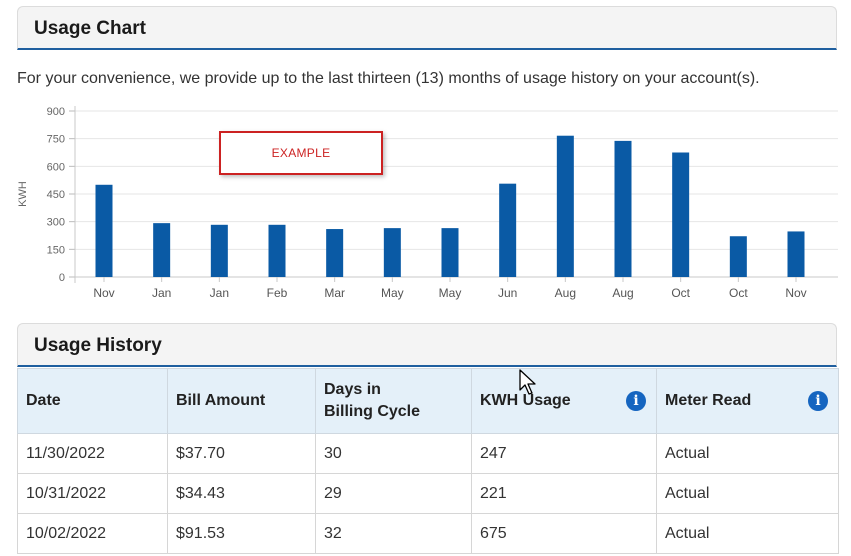 Image resolution: width=851 pixels, height=556 pixels. Describe the element at coordinates (56, 223) in the screenshot. I see `y-tick-label: 300` at that location.